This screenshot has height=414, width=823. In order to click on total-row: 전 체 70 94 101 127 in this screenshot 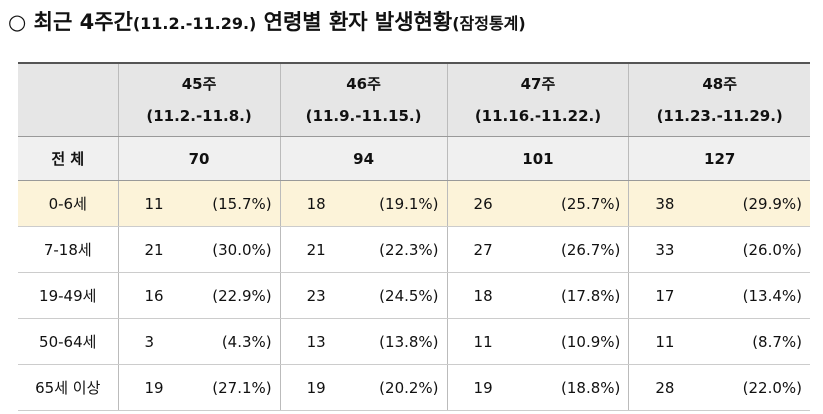, I will do `click(414, 158)`.